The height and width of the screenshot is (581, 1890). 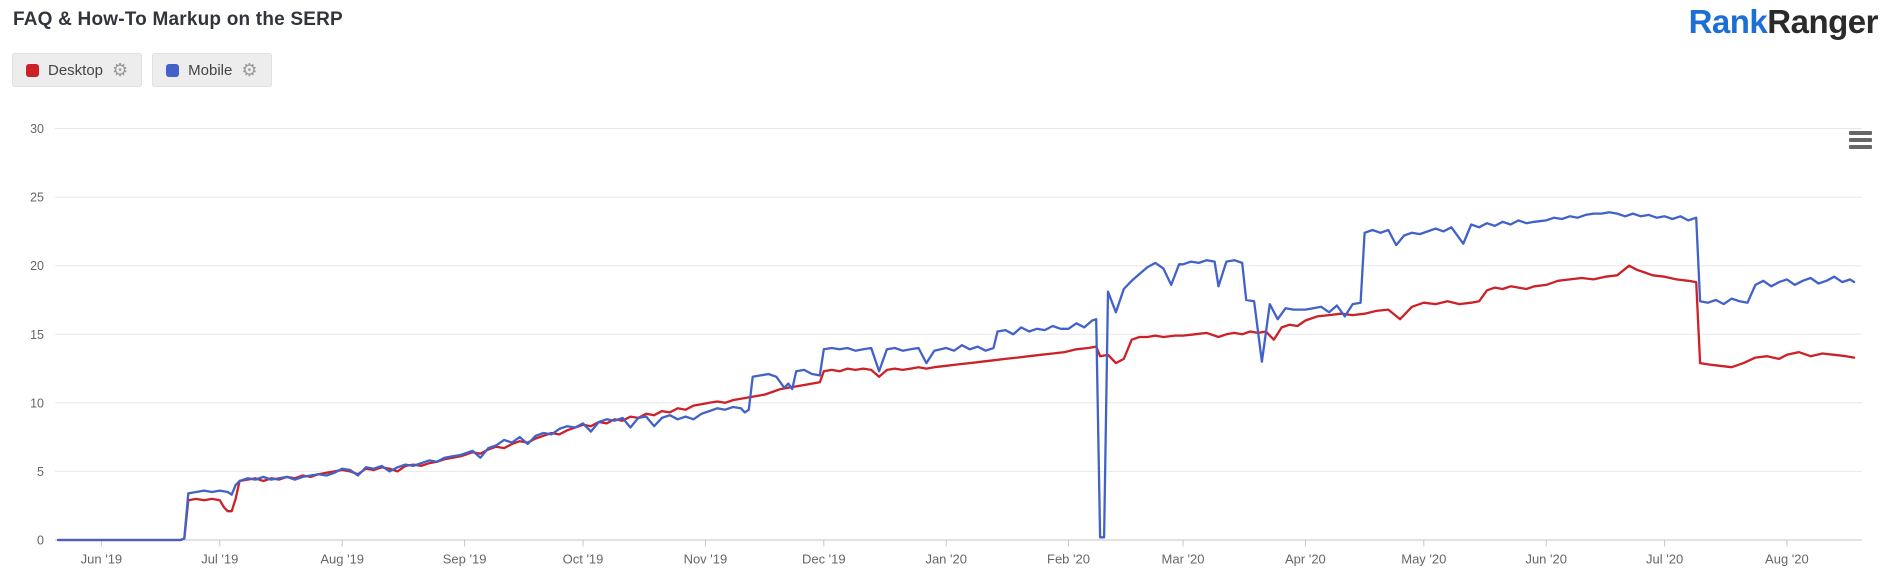 I want to click on x-axis-label: Aug '19, so click(x=342, y=559).